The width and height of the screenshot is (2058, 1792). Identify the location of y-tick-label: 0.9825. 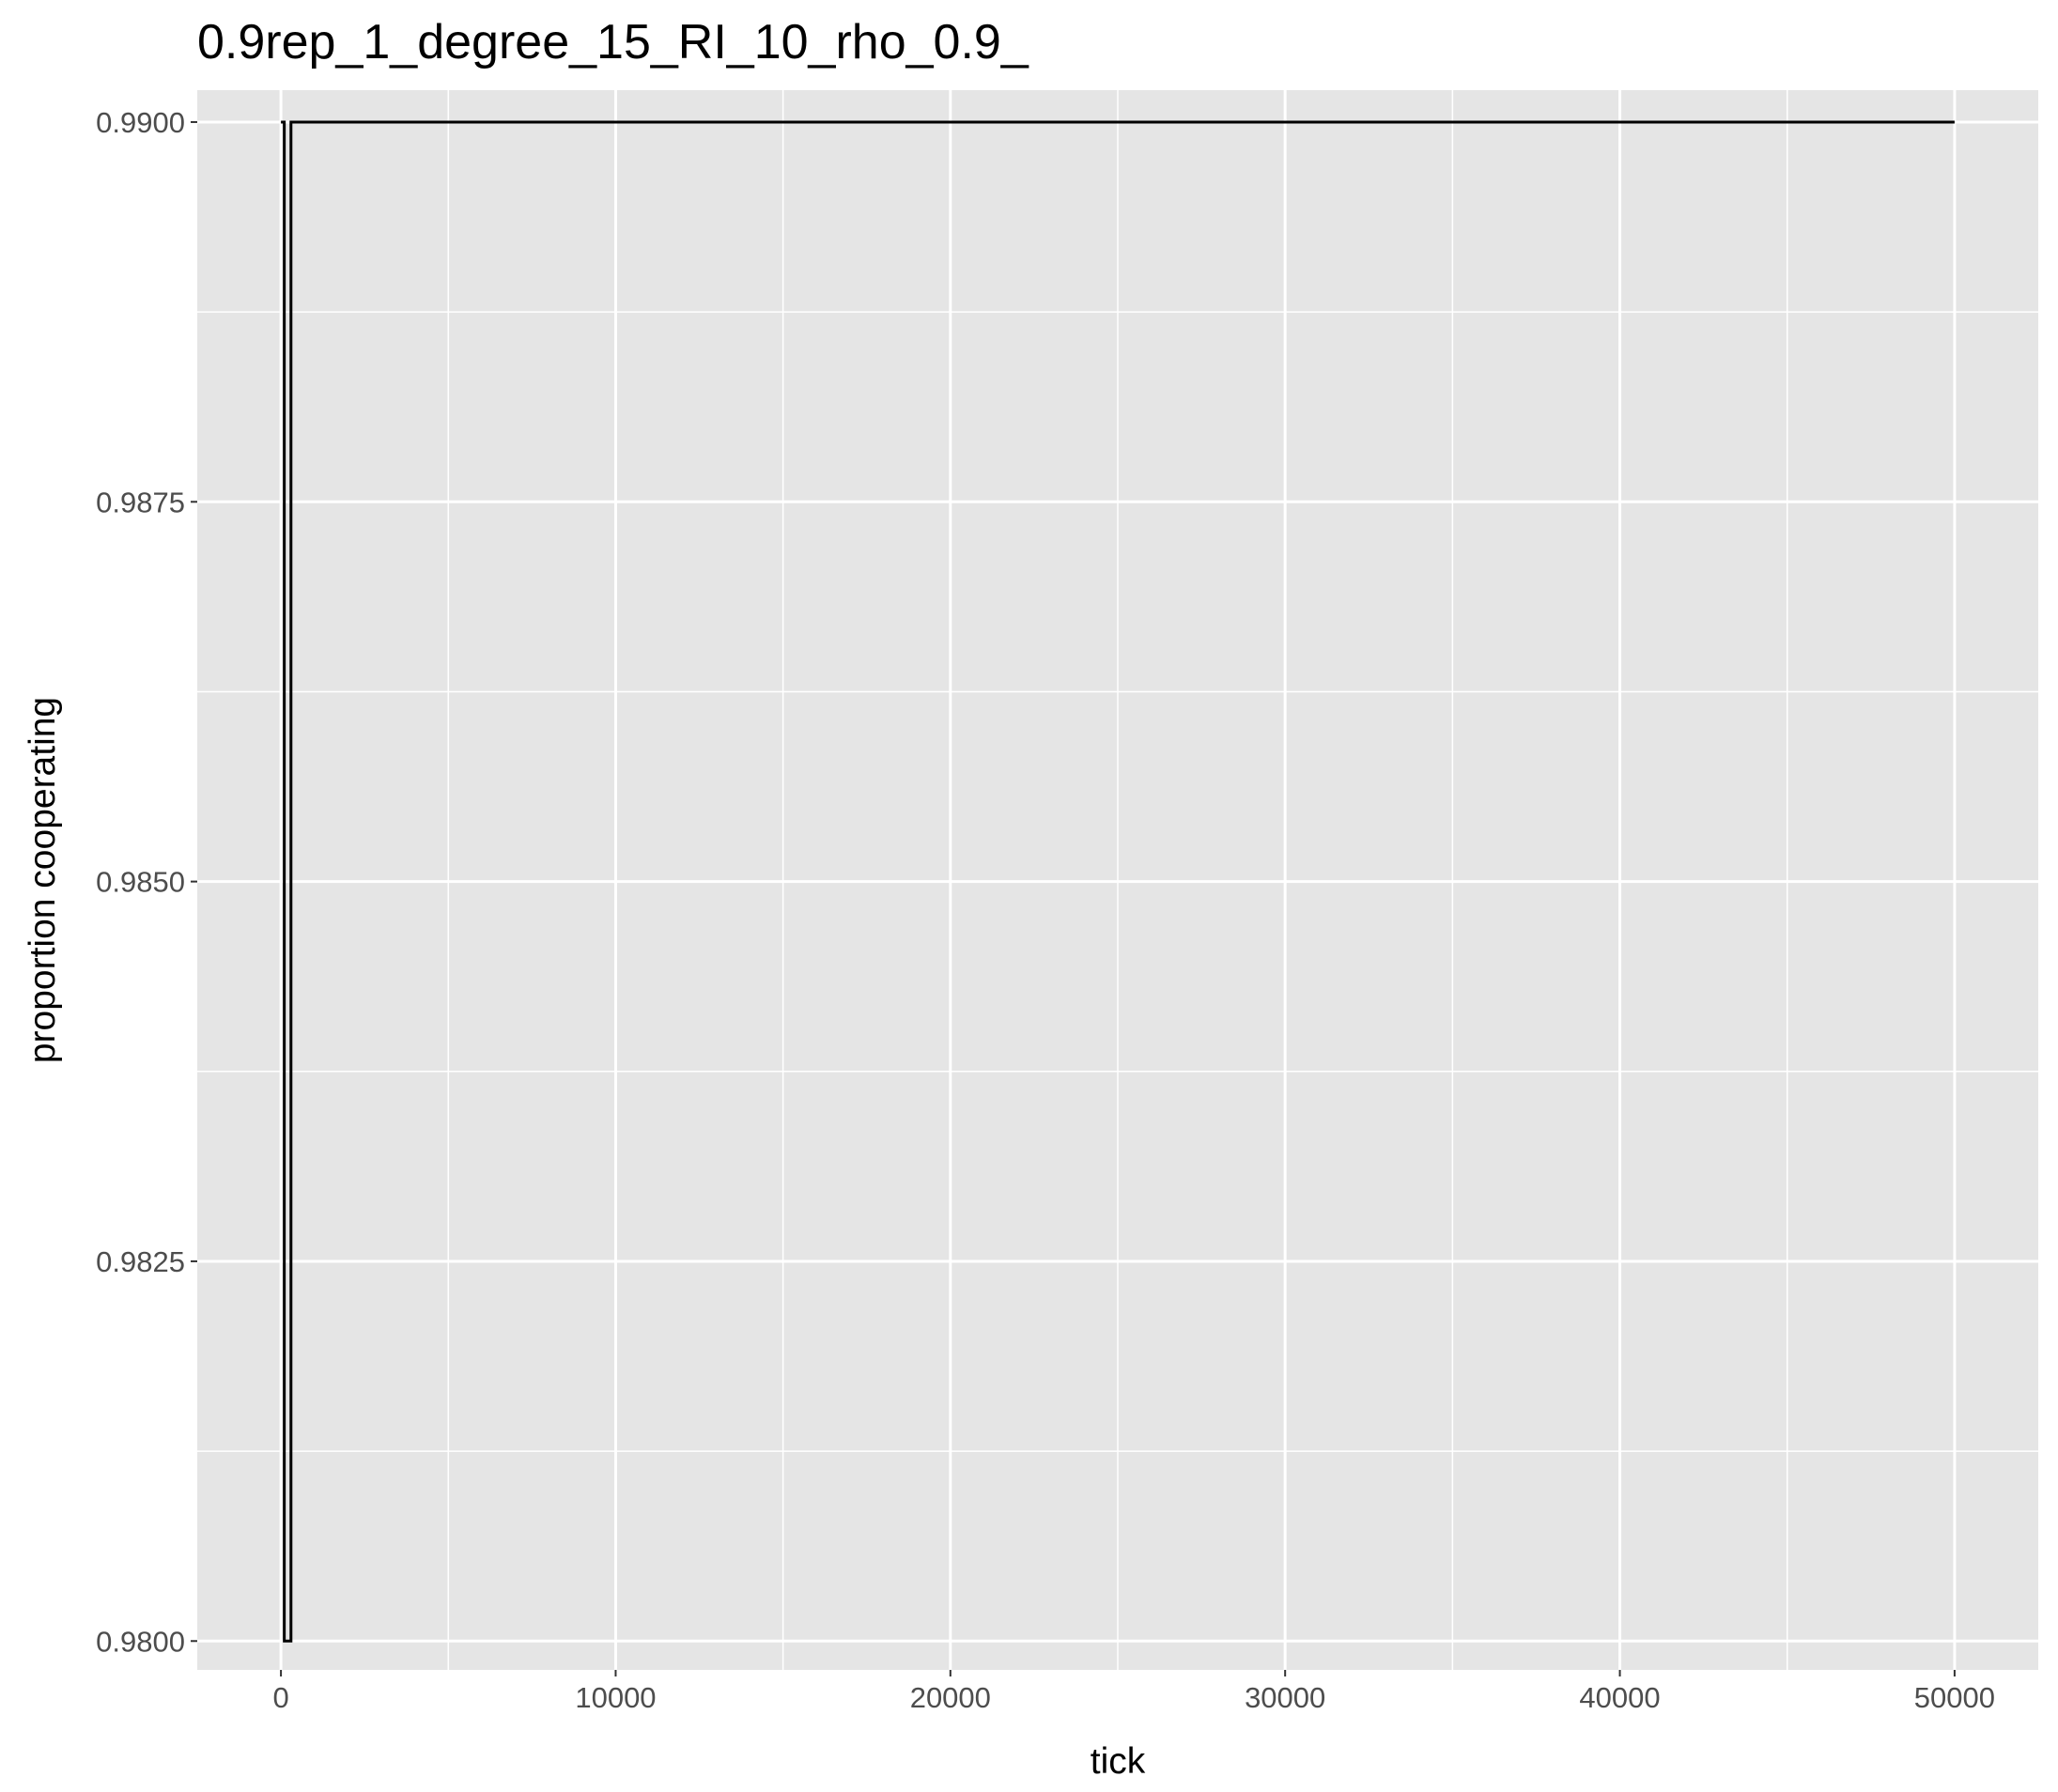
(140, 1261).